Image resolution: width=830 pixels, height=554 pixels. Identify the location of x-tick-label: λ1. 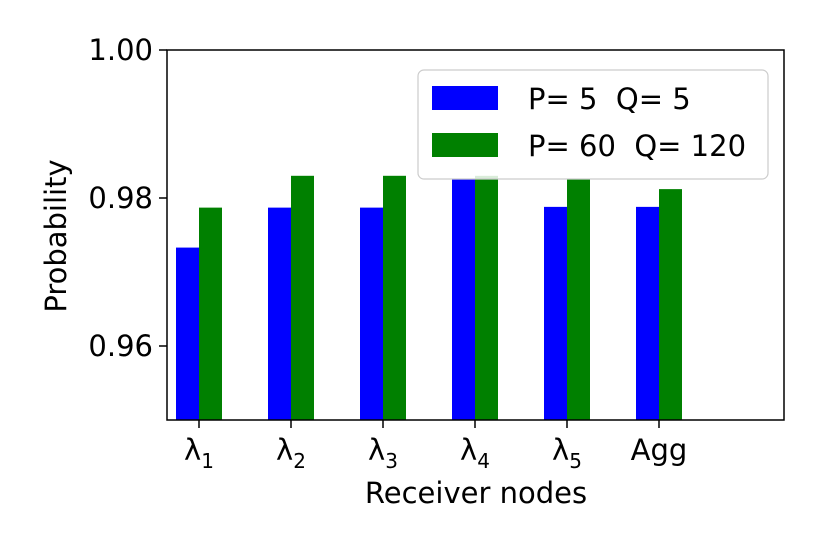
(199, 453).